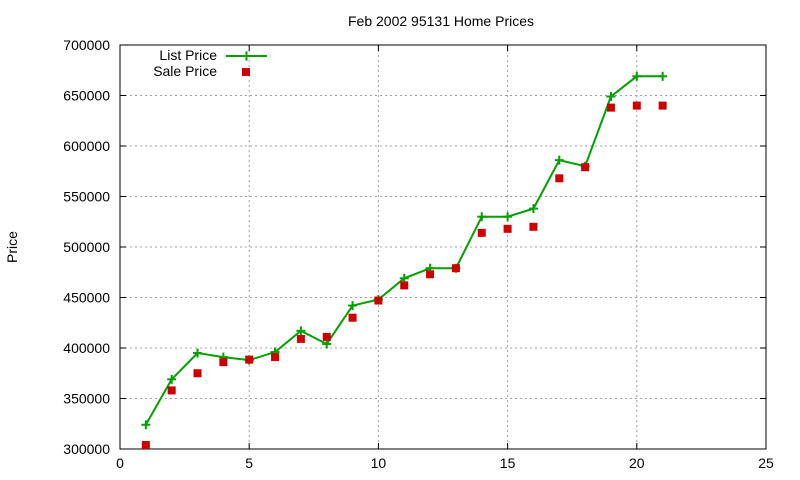 Image resolution: width=800 pixels, height=480 pixels. I want to click on x-tick-label: 20, so click(637, 463).